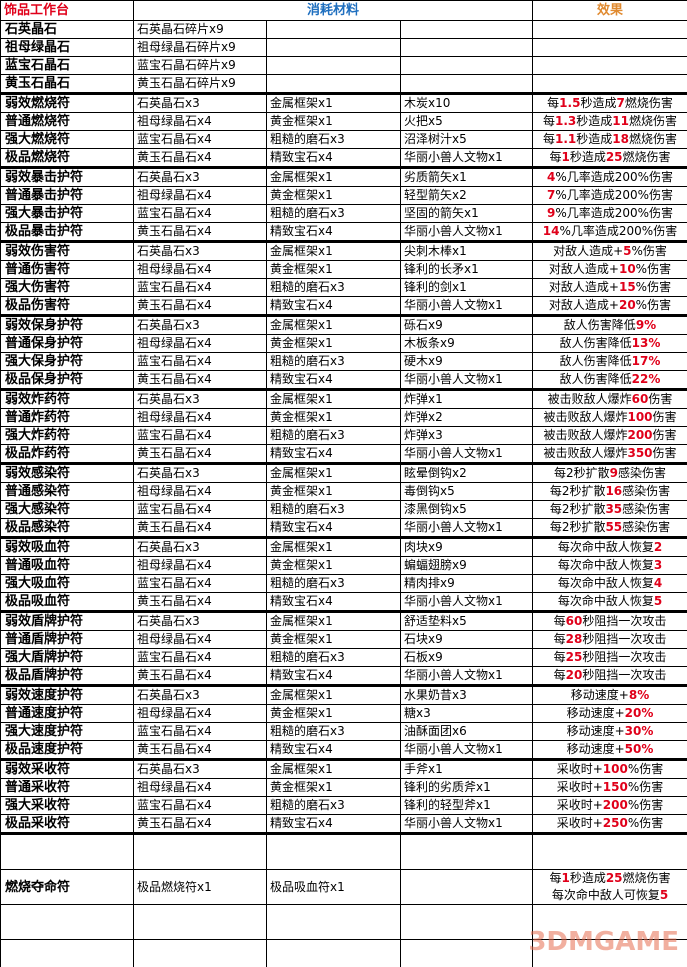  Describe the element at coordinates (343, 805) in the screenshot. I see `table-row: 强大采收符 蓝宝石晶石x4 粗糙的磨石x3 锋利的轻型斧x1 采收时+200%伤害` at that location.